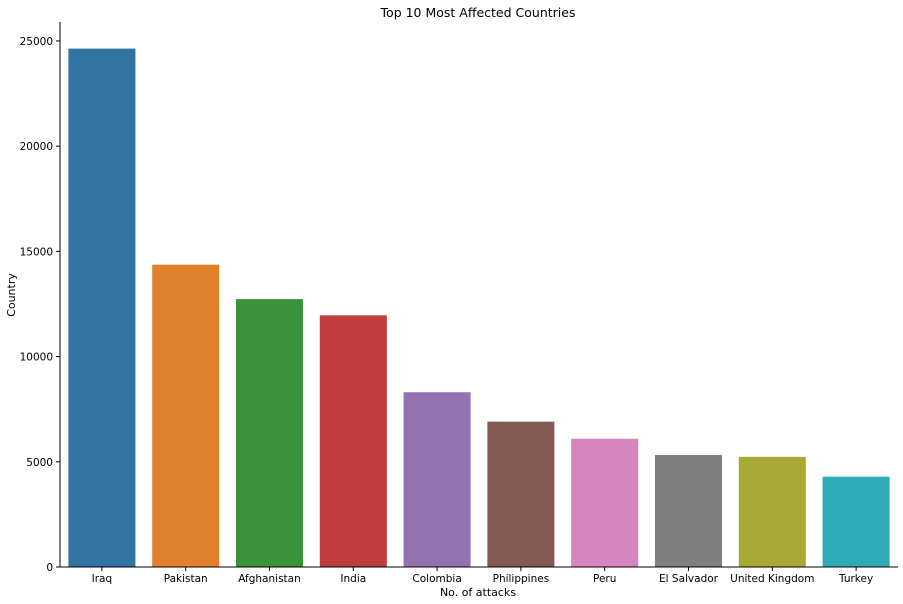 This screenshot has width=903, height=604. What do you see at coordinates (40, 305) in the screenshot?
I see `y-axis-ticks: 0 5000 10000 15000 20000 25000` at bounding box center [40, 305].